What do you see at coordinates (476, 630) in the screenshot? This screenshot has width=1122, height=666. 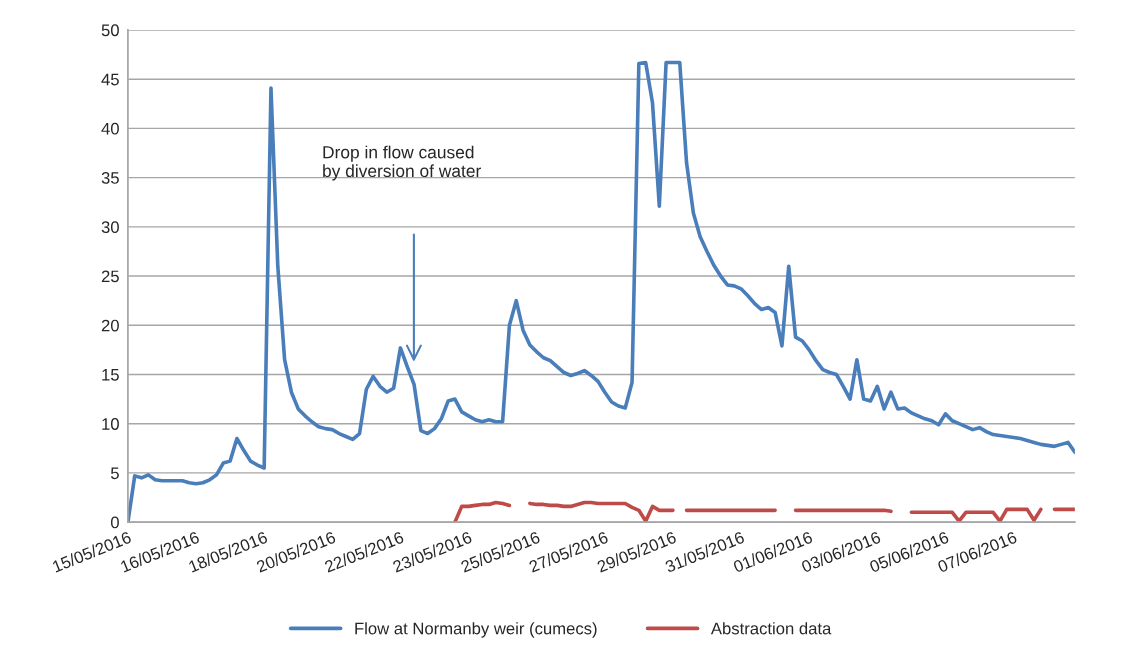 I see `legend-label: Flow at Normanby weir (cumecs)` at bounding box center [476, 630].